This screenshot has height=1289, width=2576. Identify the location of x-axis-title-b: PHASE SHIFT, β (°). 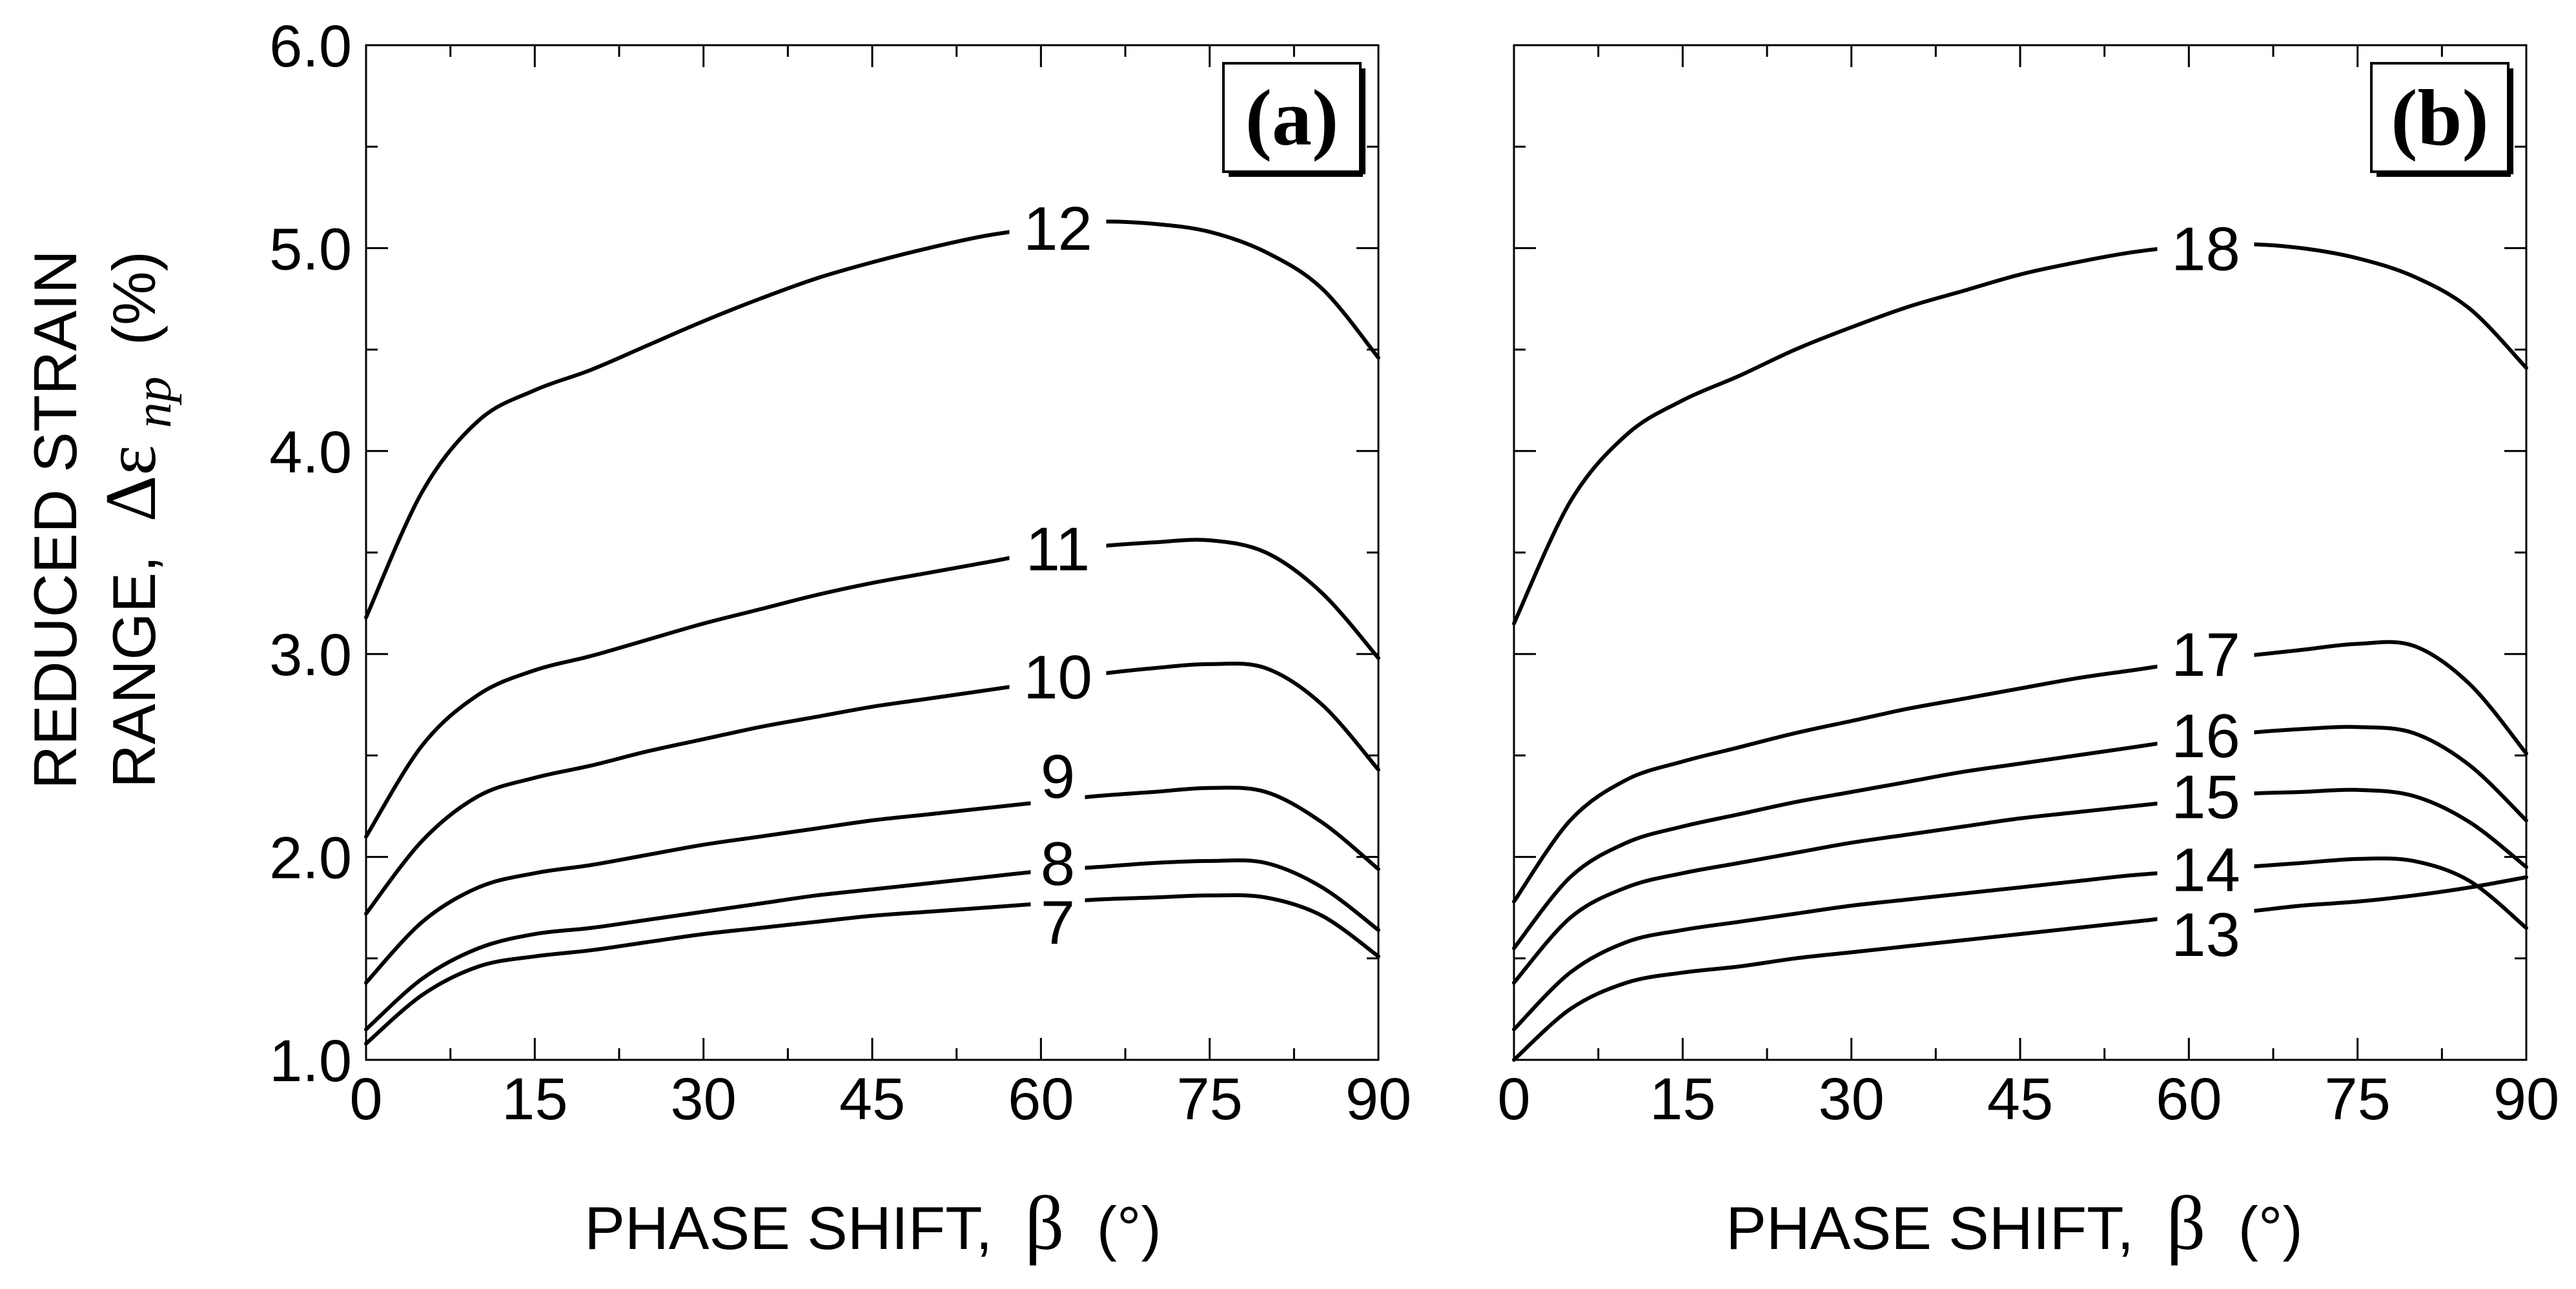
(2015, 1223).